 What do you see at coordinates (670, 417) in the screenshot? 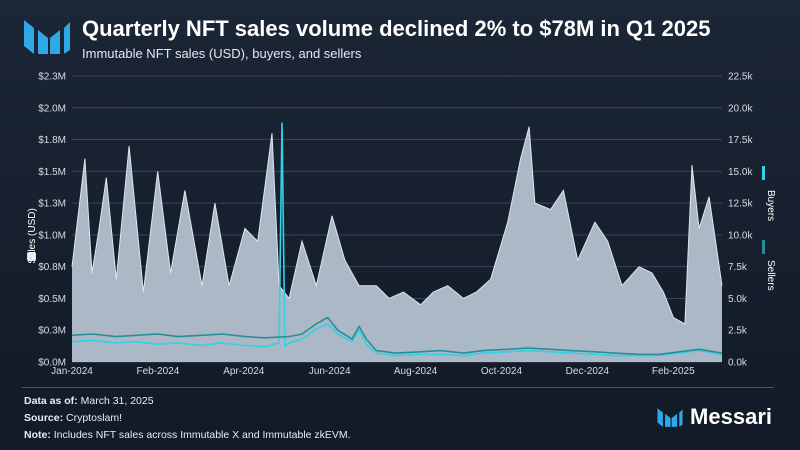
I see `messari-mark-icon` at bounding box center [670, 417].